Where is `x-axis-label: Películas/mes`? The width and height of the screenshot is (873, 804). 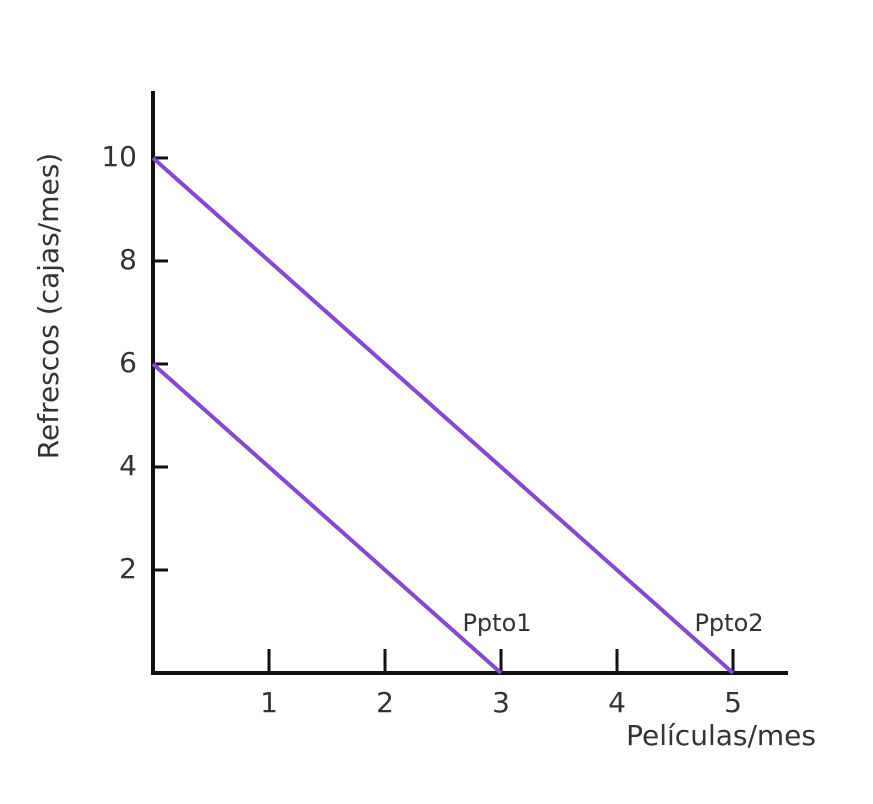
x-axis-label: Películas/mes is located at coordinates (721, 735).